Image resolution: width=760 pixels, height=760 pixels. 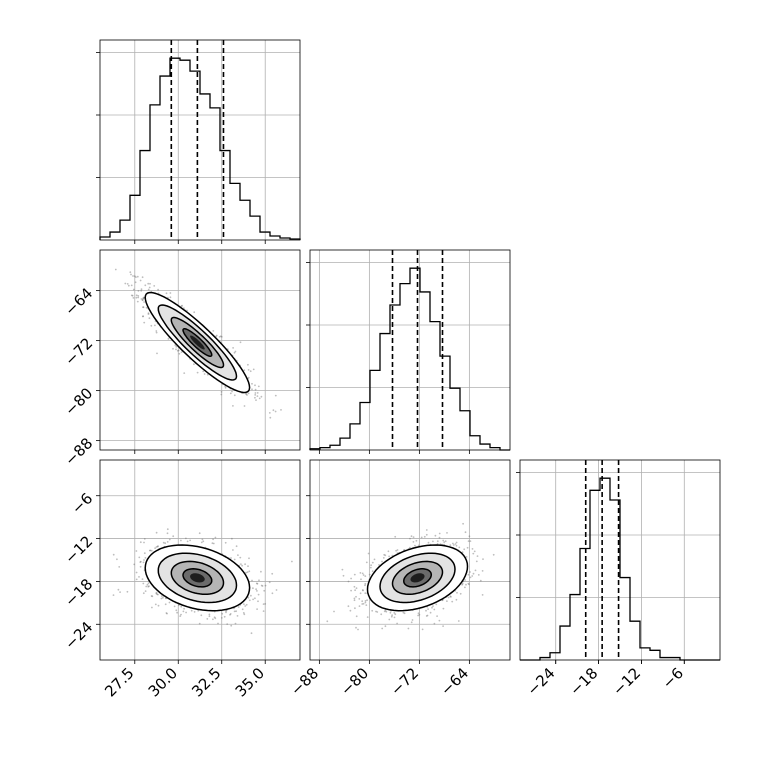 I want to click on density-panel-3: −88 −80 −72 −64, so click(x=399, y=579).